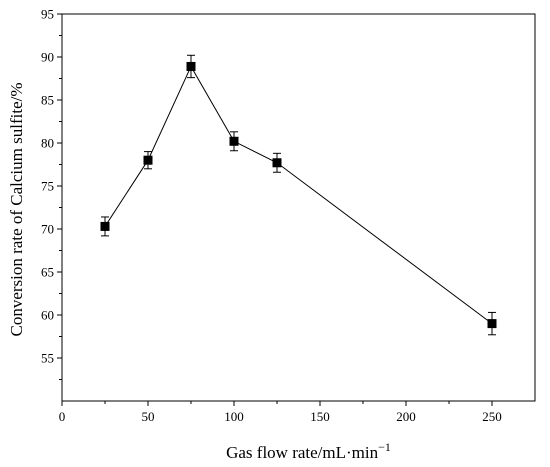 The width and height of the screenshot is (550, 467). Describe the element at coordinates (16, 210) in the screenshot. I see `y-axis-title: Conversion rate of Calcium sulfite/%` at that location.